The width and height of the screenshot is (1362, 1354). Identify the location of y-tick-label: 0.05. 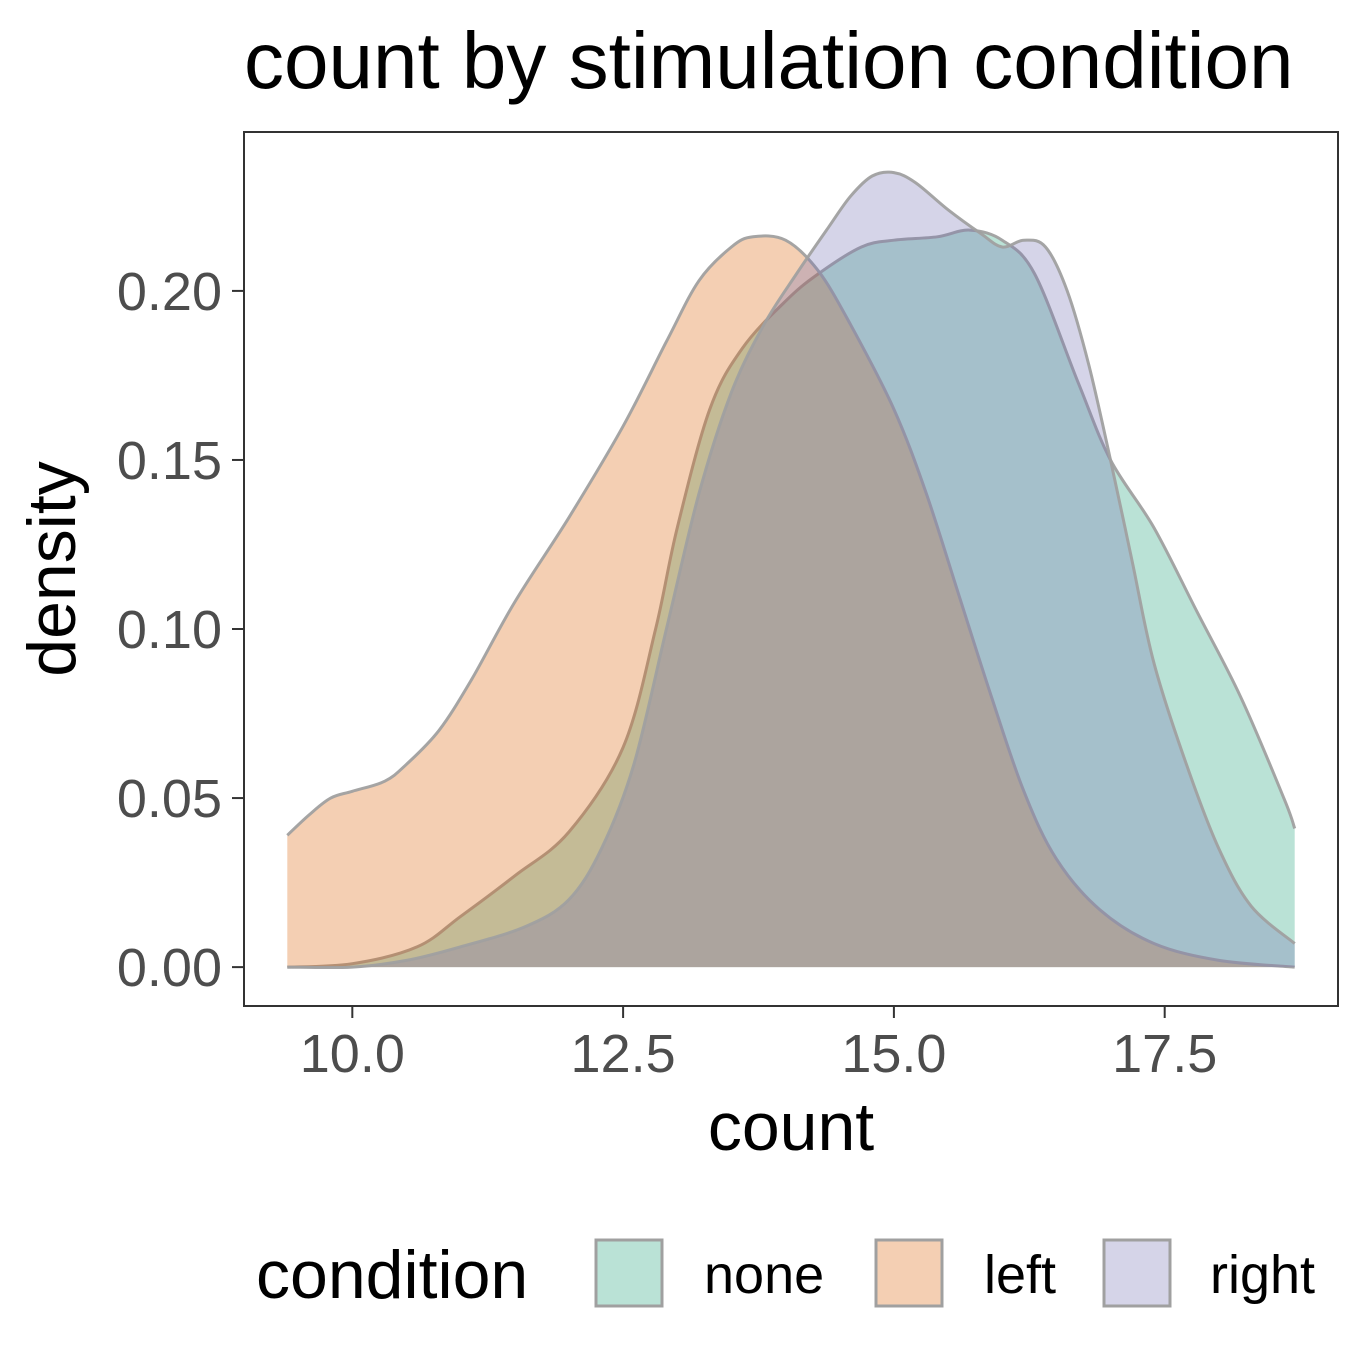
(169, 799).